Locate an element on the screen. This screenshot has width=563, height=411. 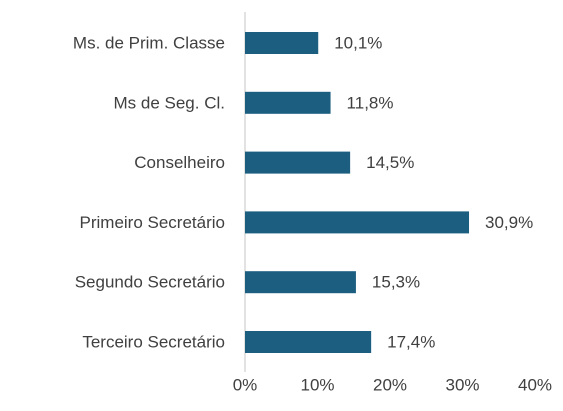
value-label: 14,5% is located at coordinates (390, 162).